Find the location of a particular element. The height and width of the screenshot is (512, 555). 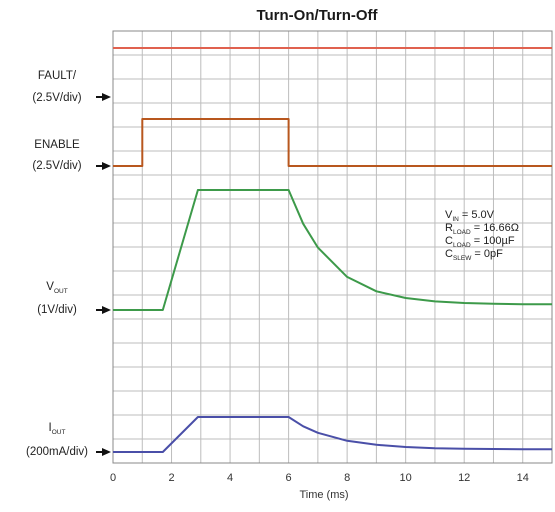

x-axis-ticks: 0 2 4 6 8 10 12 14 is located at coordinates (319, 478).